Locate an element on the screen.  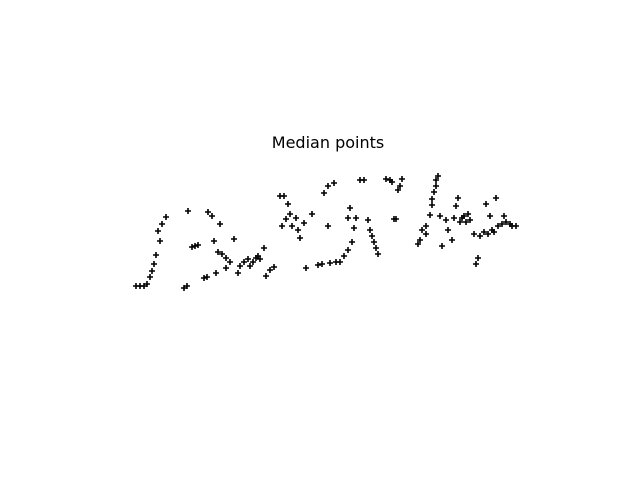
chart-title: Median points is located at coordinates (328, 142).